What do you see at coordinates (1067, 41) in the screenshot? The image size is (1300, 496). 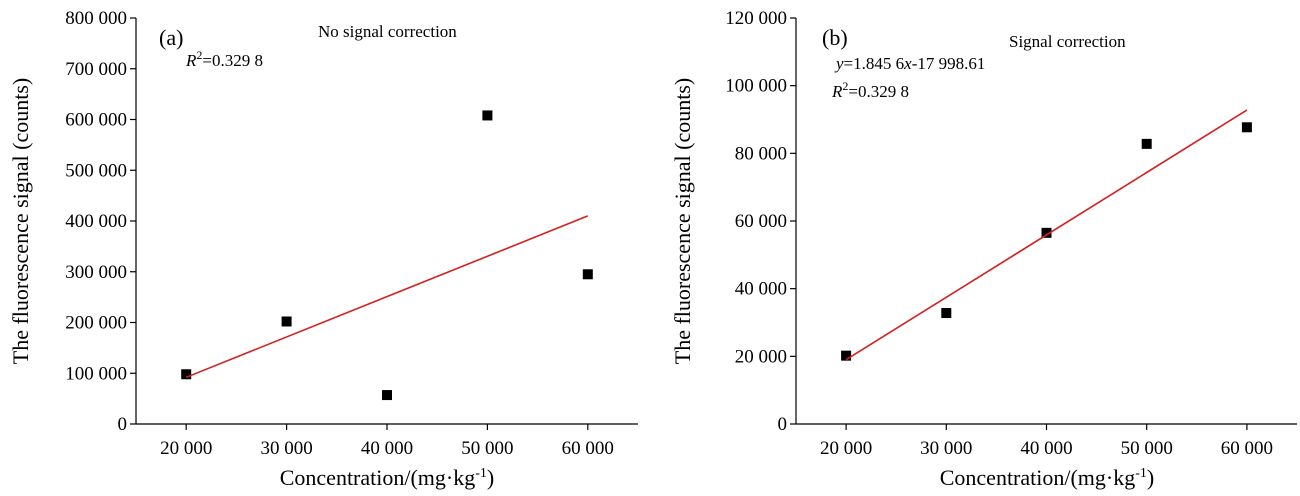 I see `chart-title: Signal correction` at bounding box center [1067, 41].